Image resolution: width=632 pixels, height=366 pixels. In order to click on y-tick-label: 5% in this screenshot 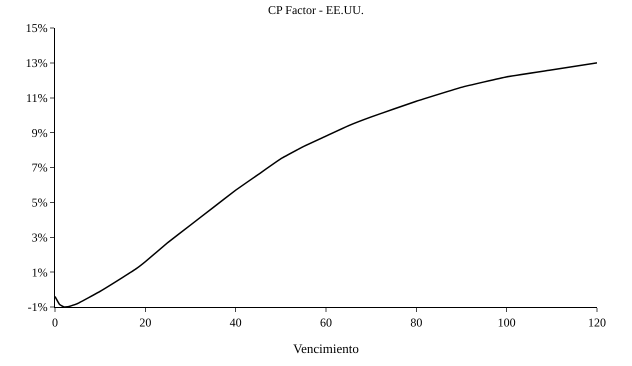, I will do `click(40, 203)`.